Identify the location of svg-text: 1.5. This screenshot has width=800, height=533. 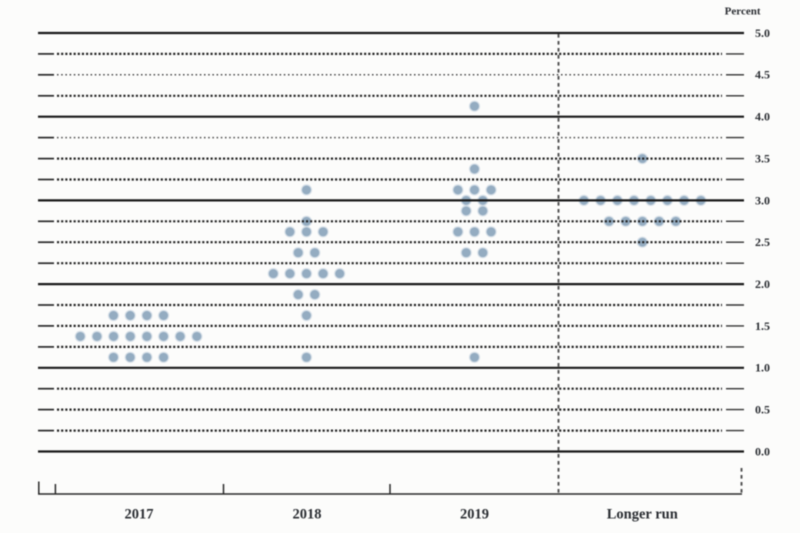
(762, 326).